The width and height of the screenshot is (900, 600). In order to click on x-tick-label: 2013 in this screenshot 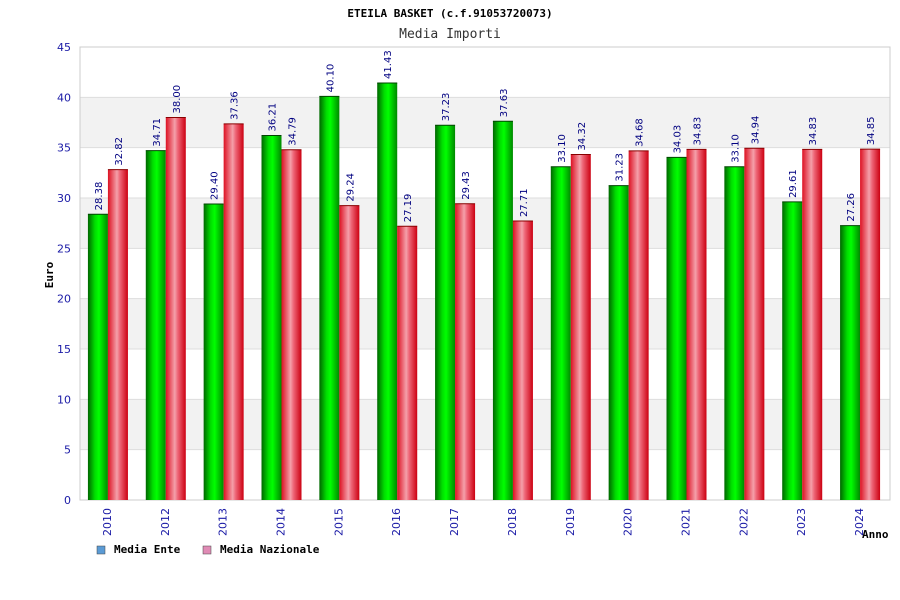, I will do `click(223, 522)`.